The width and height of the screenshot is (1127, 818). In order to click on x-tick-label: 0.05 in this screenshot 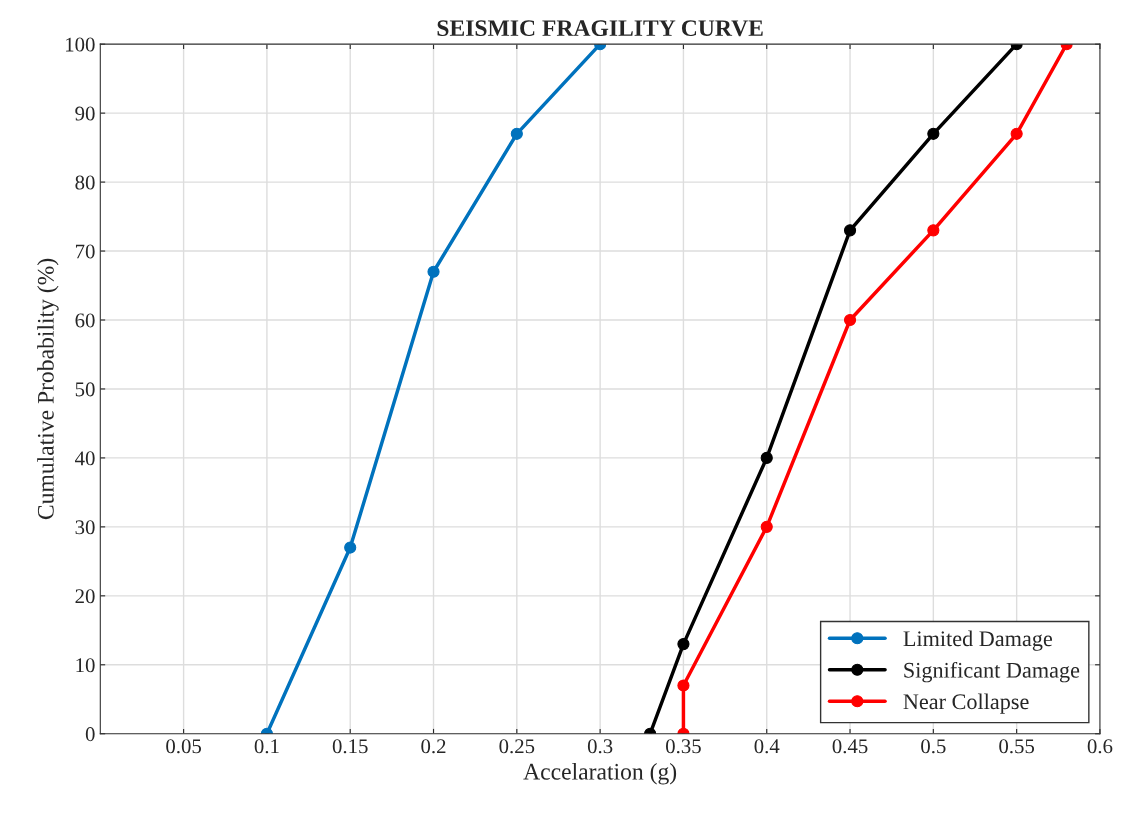, I will do `click(184, 746)`.